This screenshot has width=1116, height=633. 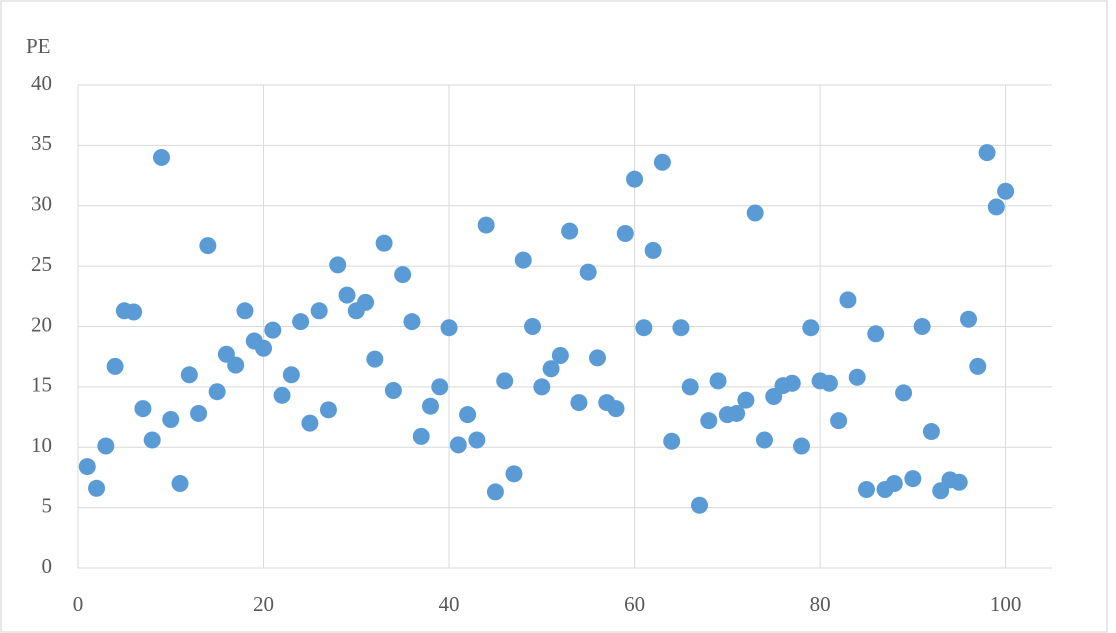 What do you see at coordinates (47, 505) in the screenshot?
I see `y-tick-label: 5` at bounding box center [47, 505].